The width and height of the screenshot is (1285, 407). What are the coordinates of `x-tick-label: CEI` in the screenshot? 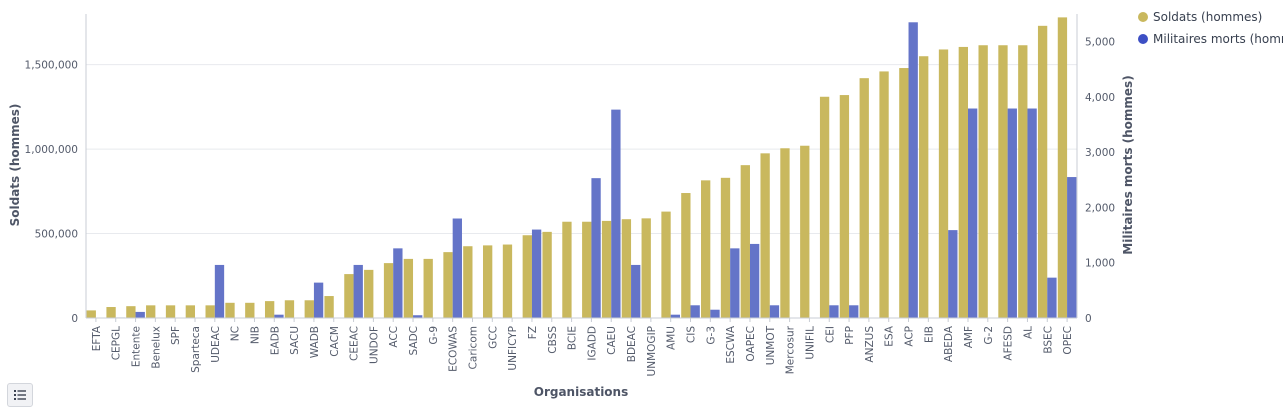 It's located at (830, 334).